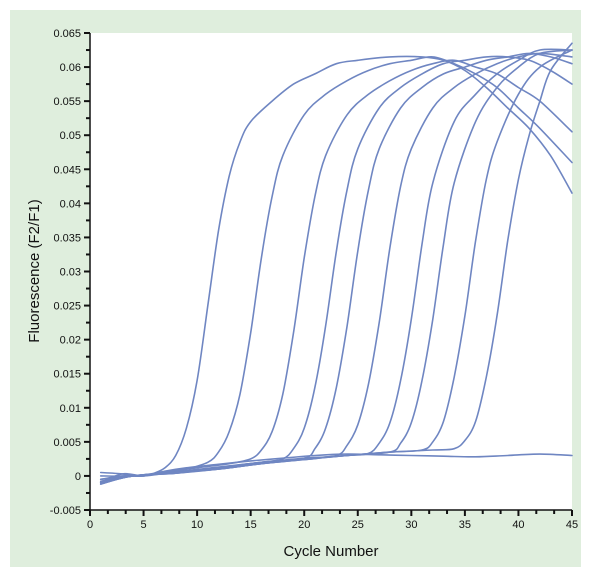 The width and height of the screenshot is (591, 577). I want to click on y-tick-label: 0.04, so click(70, 204).